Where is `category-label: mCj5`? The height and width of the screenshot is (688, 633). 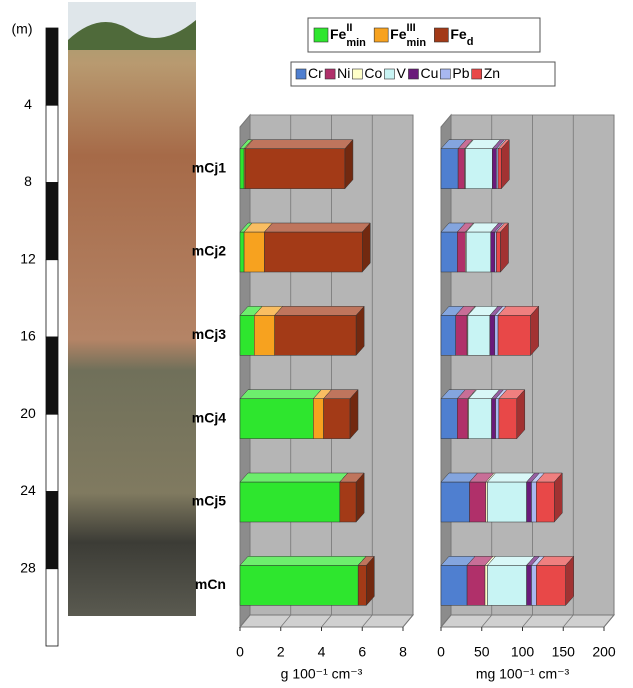 category-label: mCj5 is located at coordinates (209, 501).